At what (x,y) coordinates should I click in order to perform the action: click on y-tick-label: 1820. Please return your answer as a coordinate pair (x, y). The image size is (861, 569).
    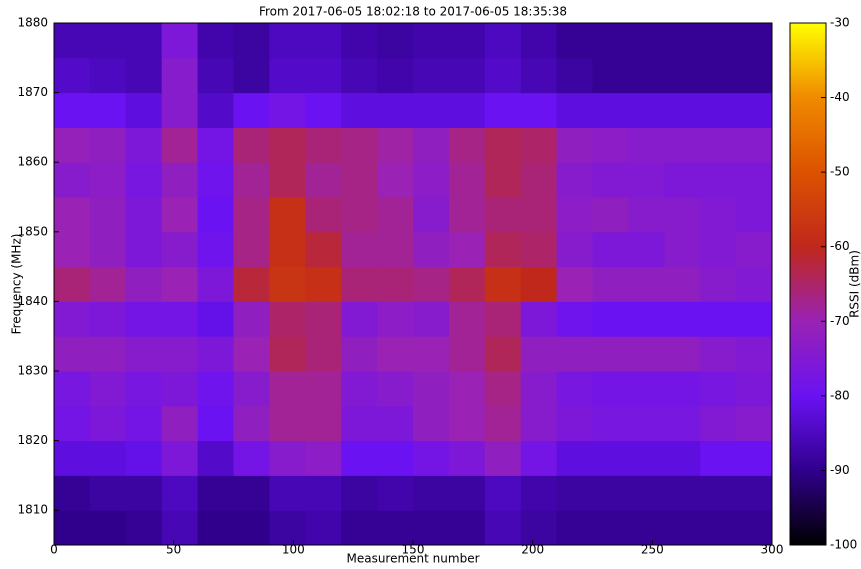
    Looking at the image, I should click on (32, 440).